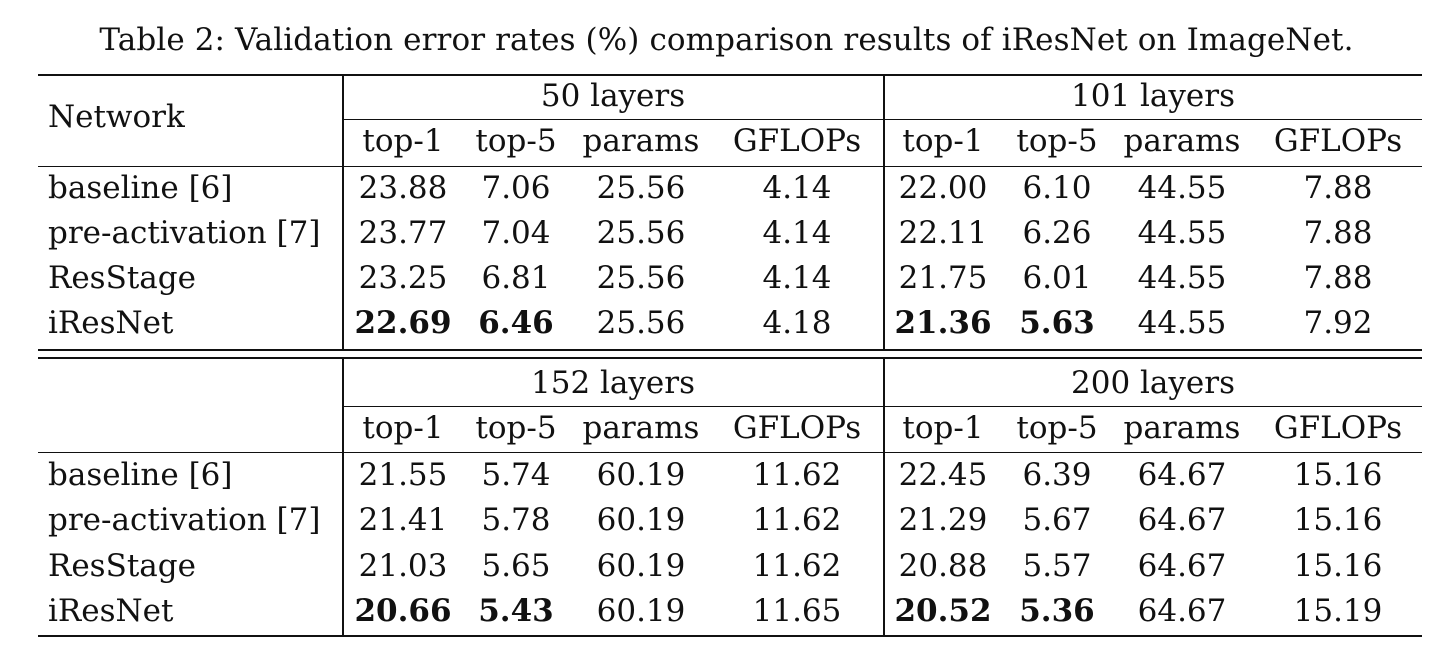 Image resolution: width=1453 pixels, height=653 pixels. I want to click on cell: 23.25, so click(403, 278).